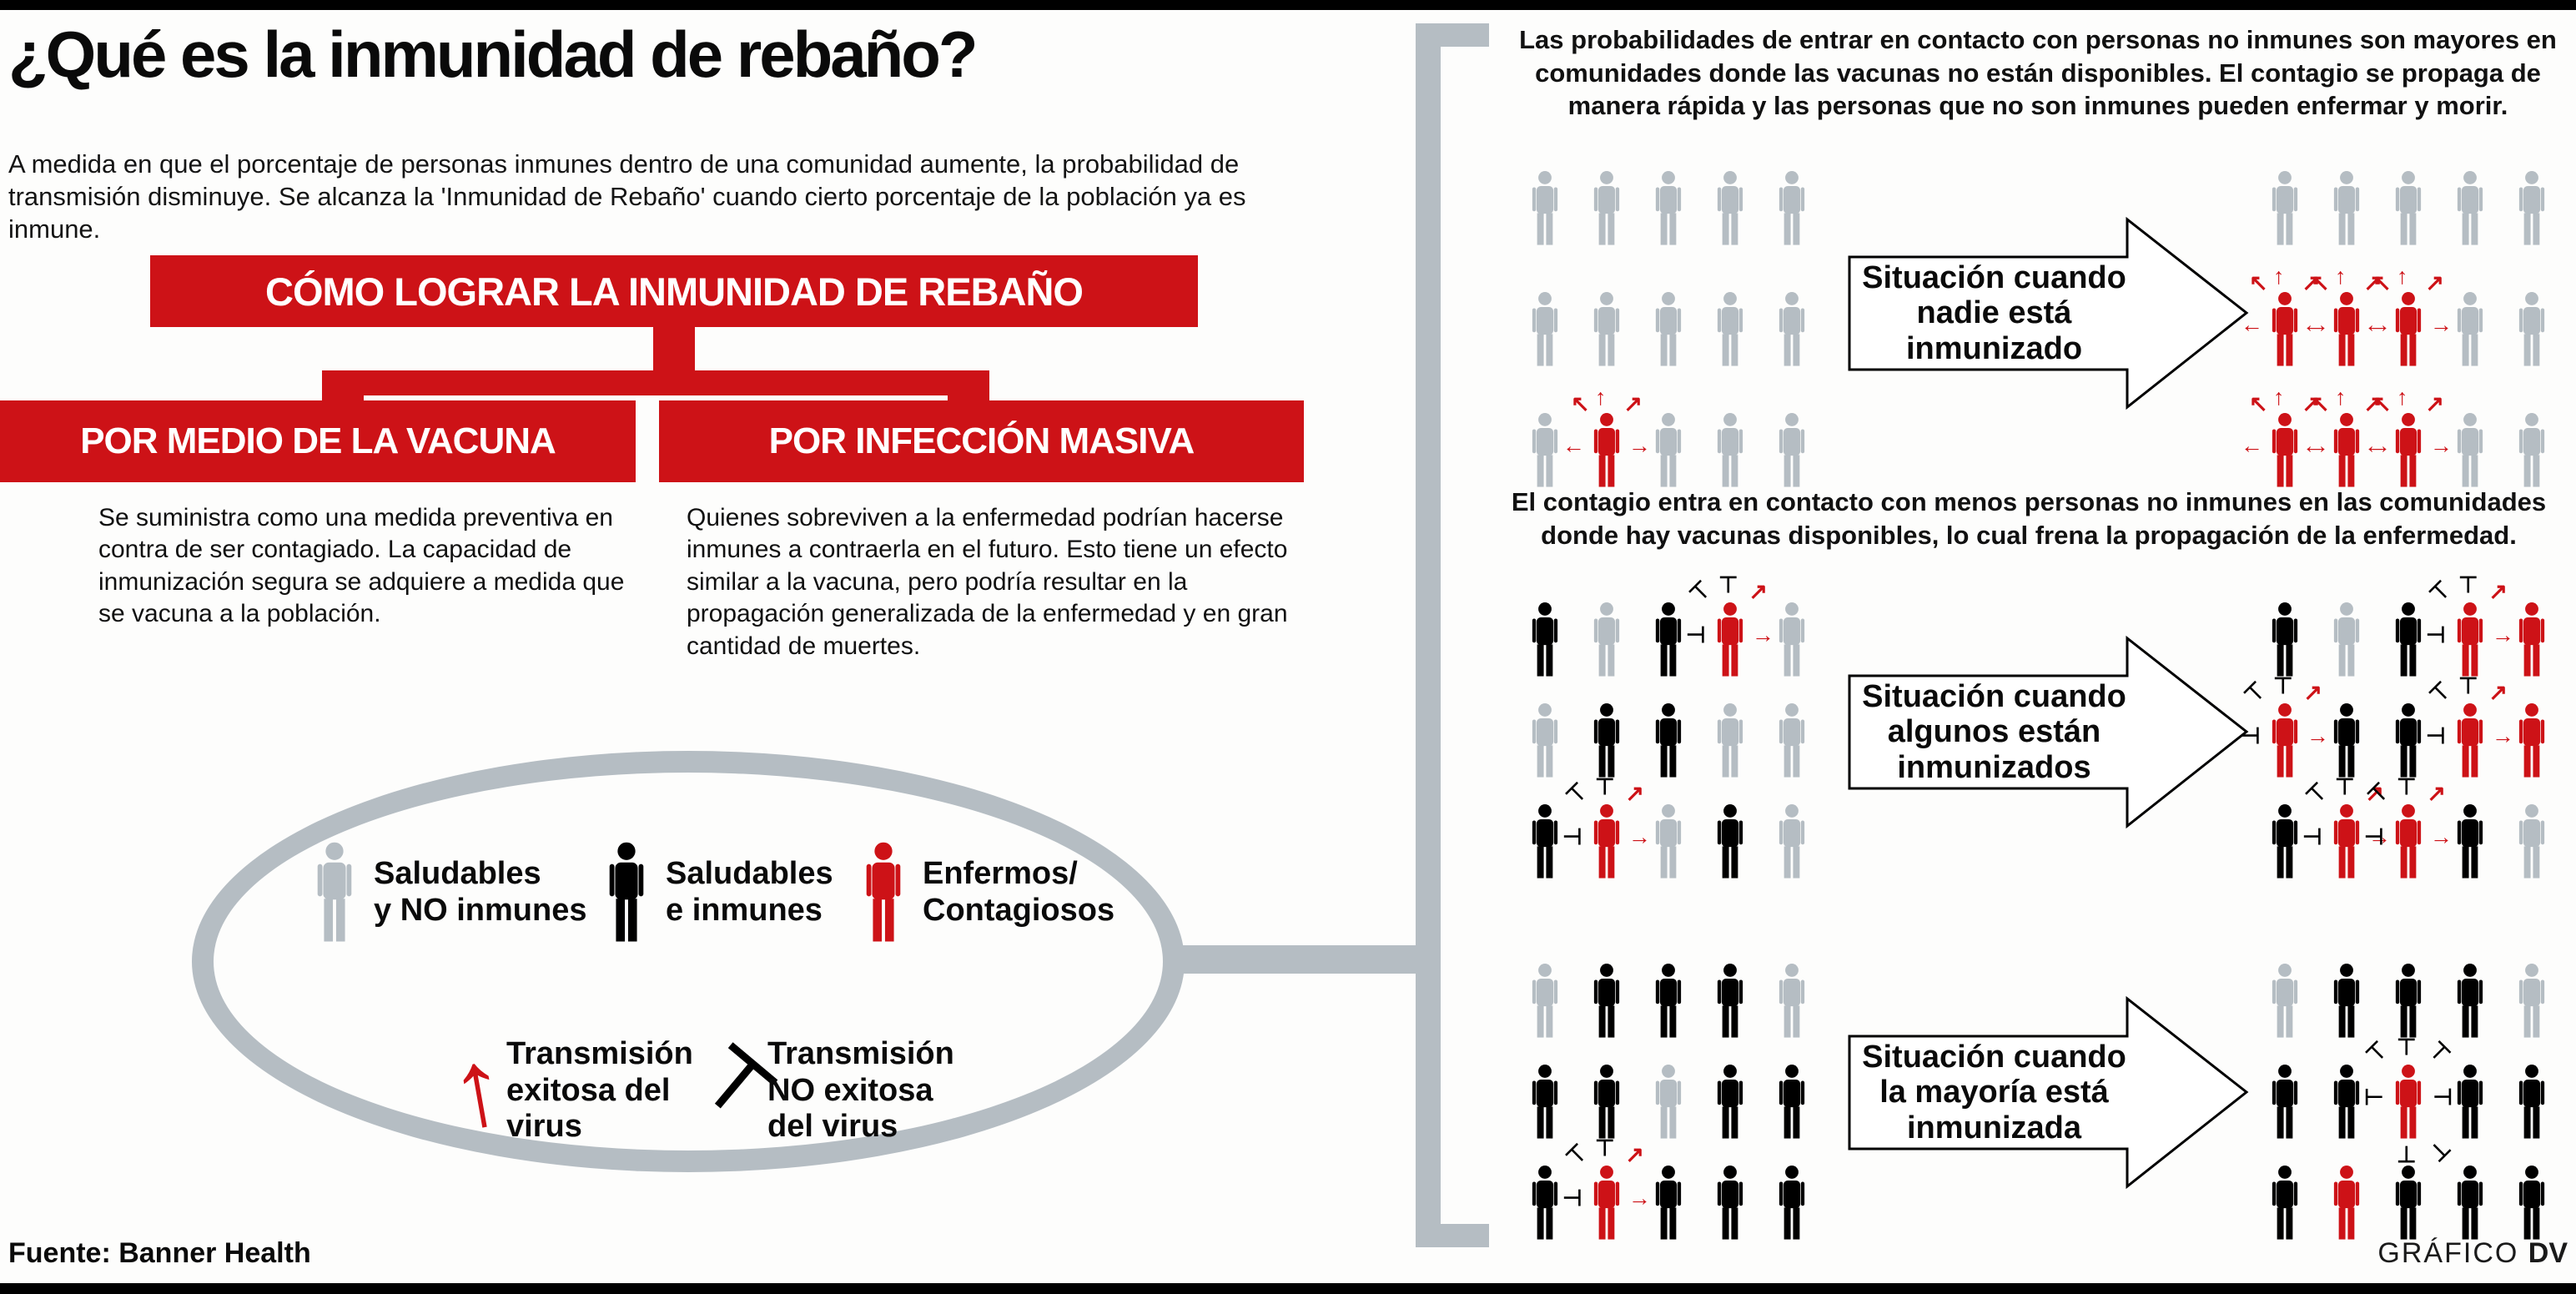  I want to click on scenario-1-label: Situación cuando nadie está inmunizado, so click(1994, 312).